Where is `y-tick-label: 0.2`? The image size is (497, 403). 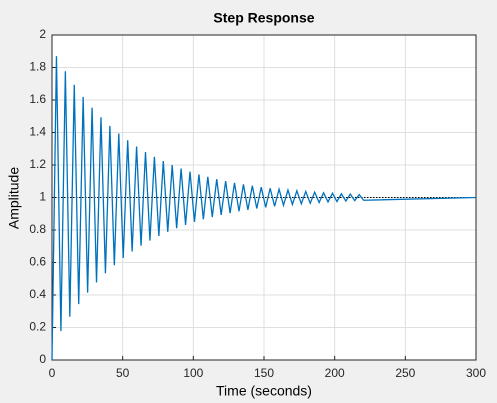 y-tick-label: 0.2 is located at coordinates (37, 327).